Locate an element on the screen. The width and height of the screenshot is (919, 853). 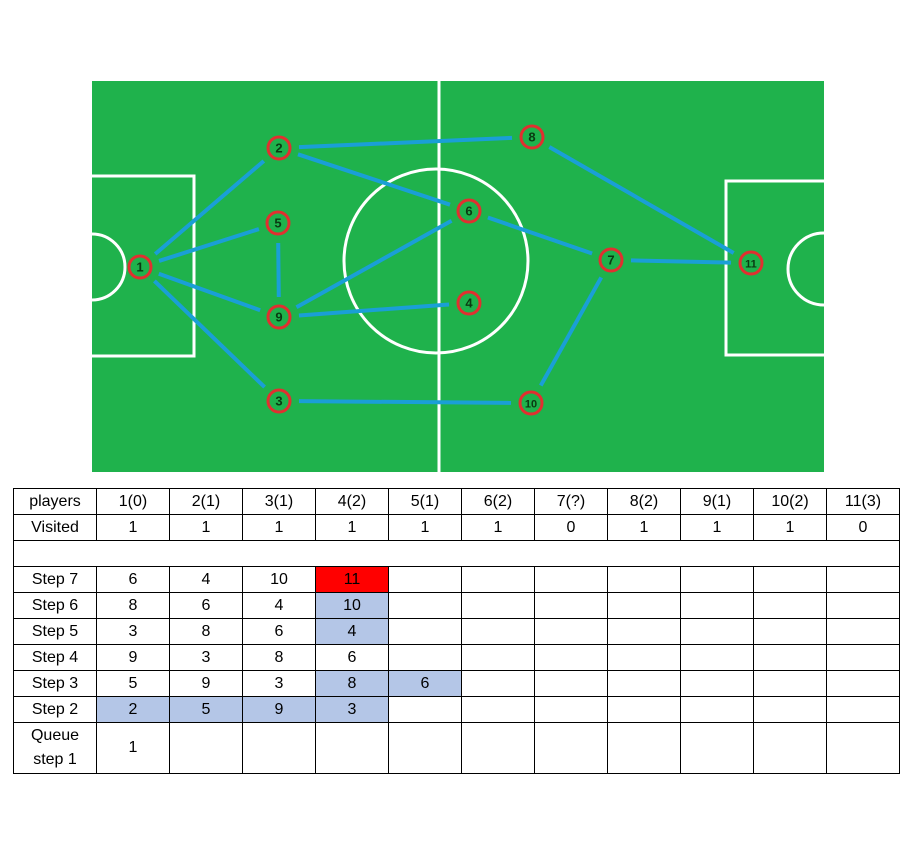
row-label: Step 7 is located at coordinates (55, 579).